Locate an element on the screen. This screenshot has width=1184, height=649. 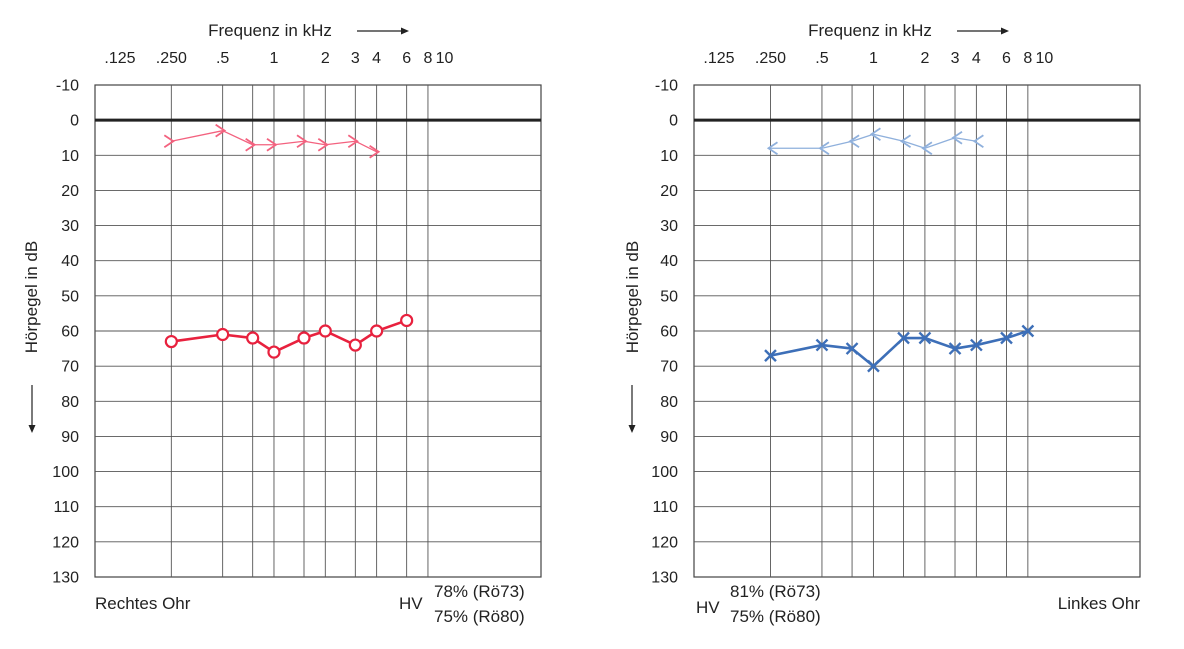
y-tick-label: 40 is located at coordinates (70, 261).